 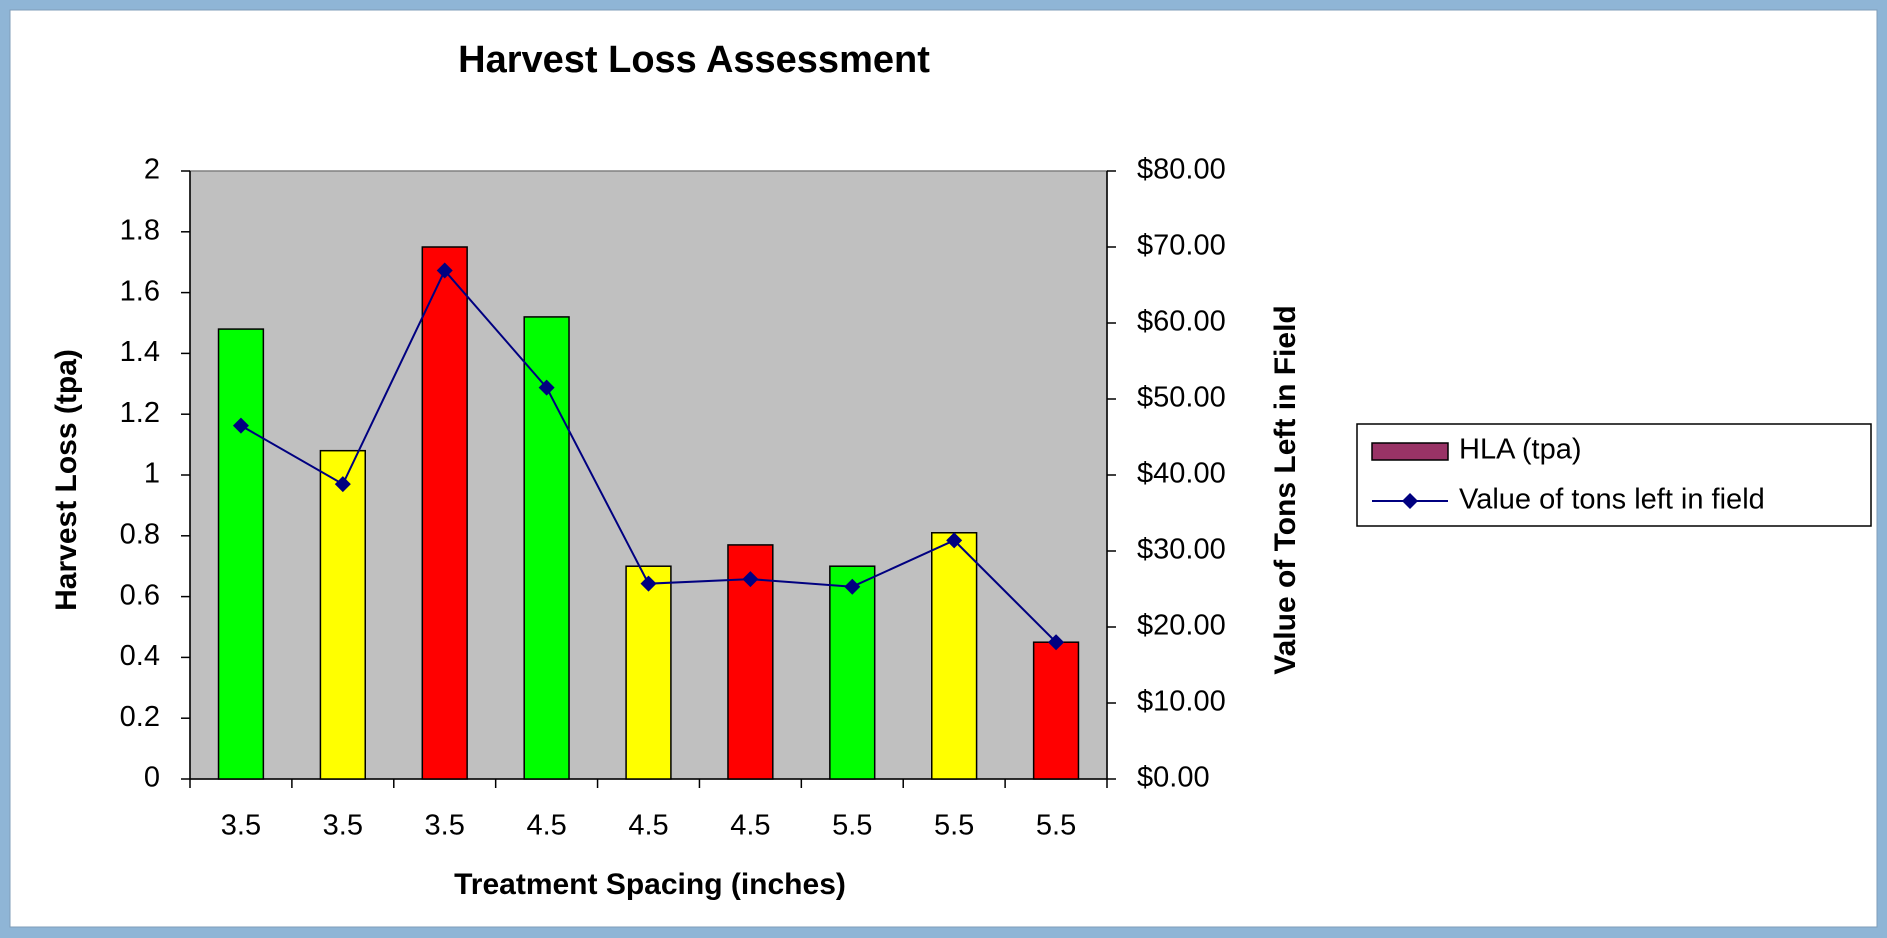 What do you see at coordinates (1181, 474) in the screenshot?
I see `y2-tick-label: $40.00` at bounding box center [1181, 474].